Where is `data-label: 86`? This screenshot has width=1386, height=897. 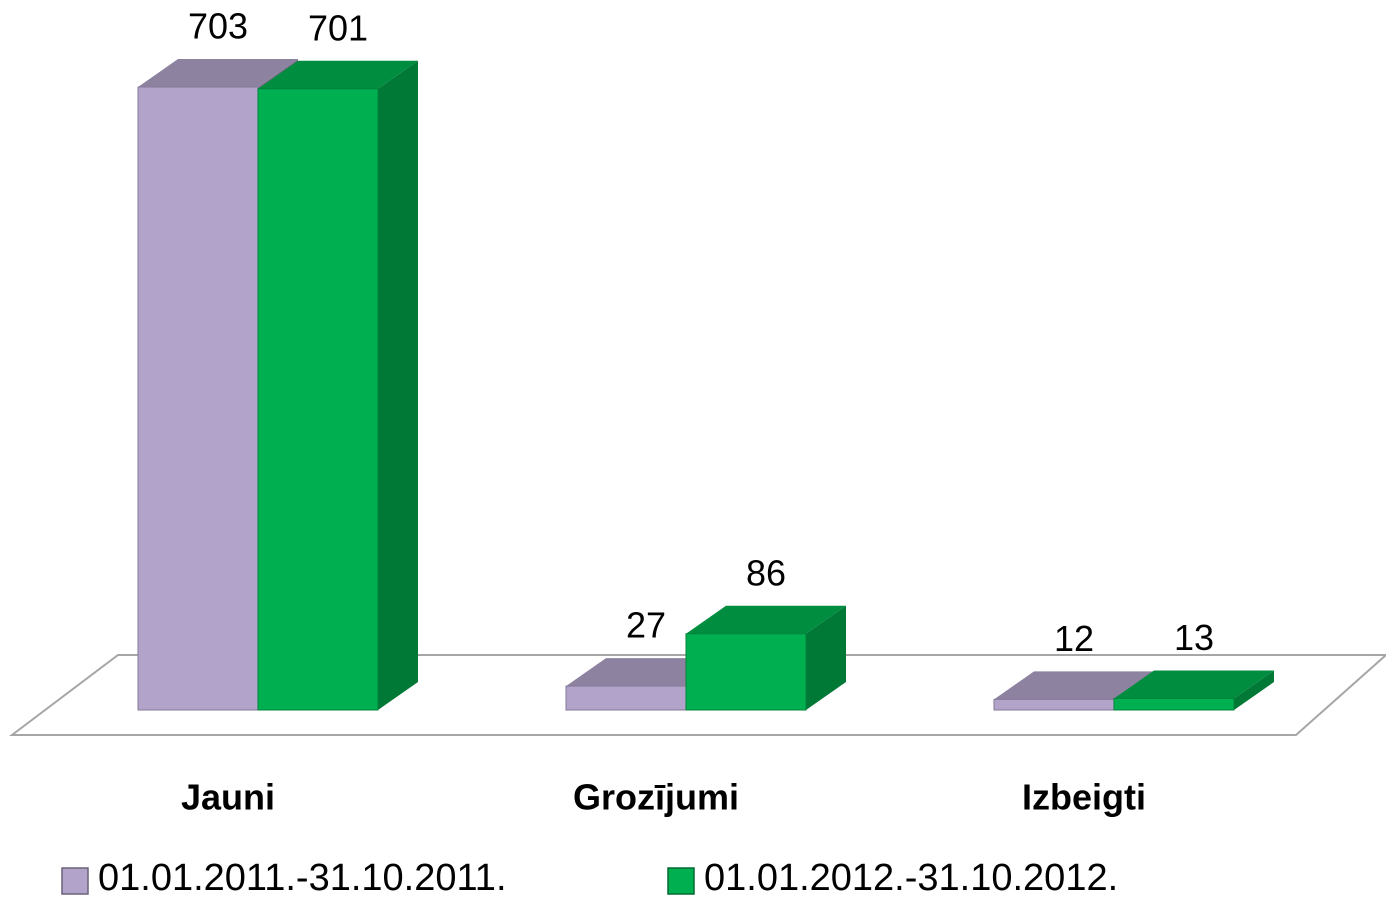 data-label: 86 is located at coordinates (766, 572).